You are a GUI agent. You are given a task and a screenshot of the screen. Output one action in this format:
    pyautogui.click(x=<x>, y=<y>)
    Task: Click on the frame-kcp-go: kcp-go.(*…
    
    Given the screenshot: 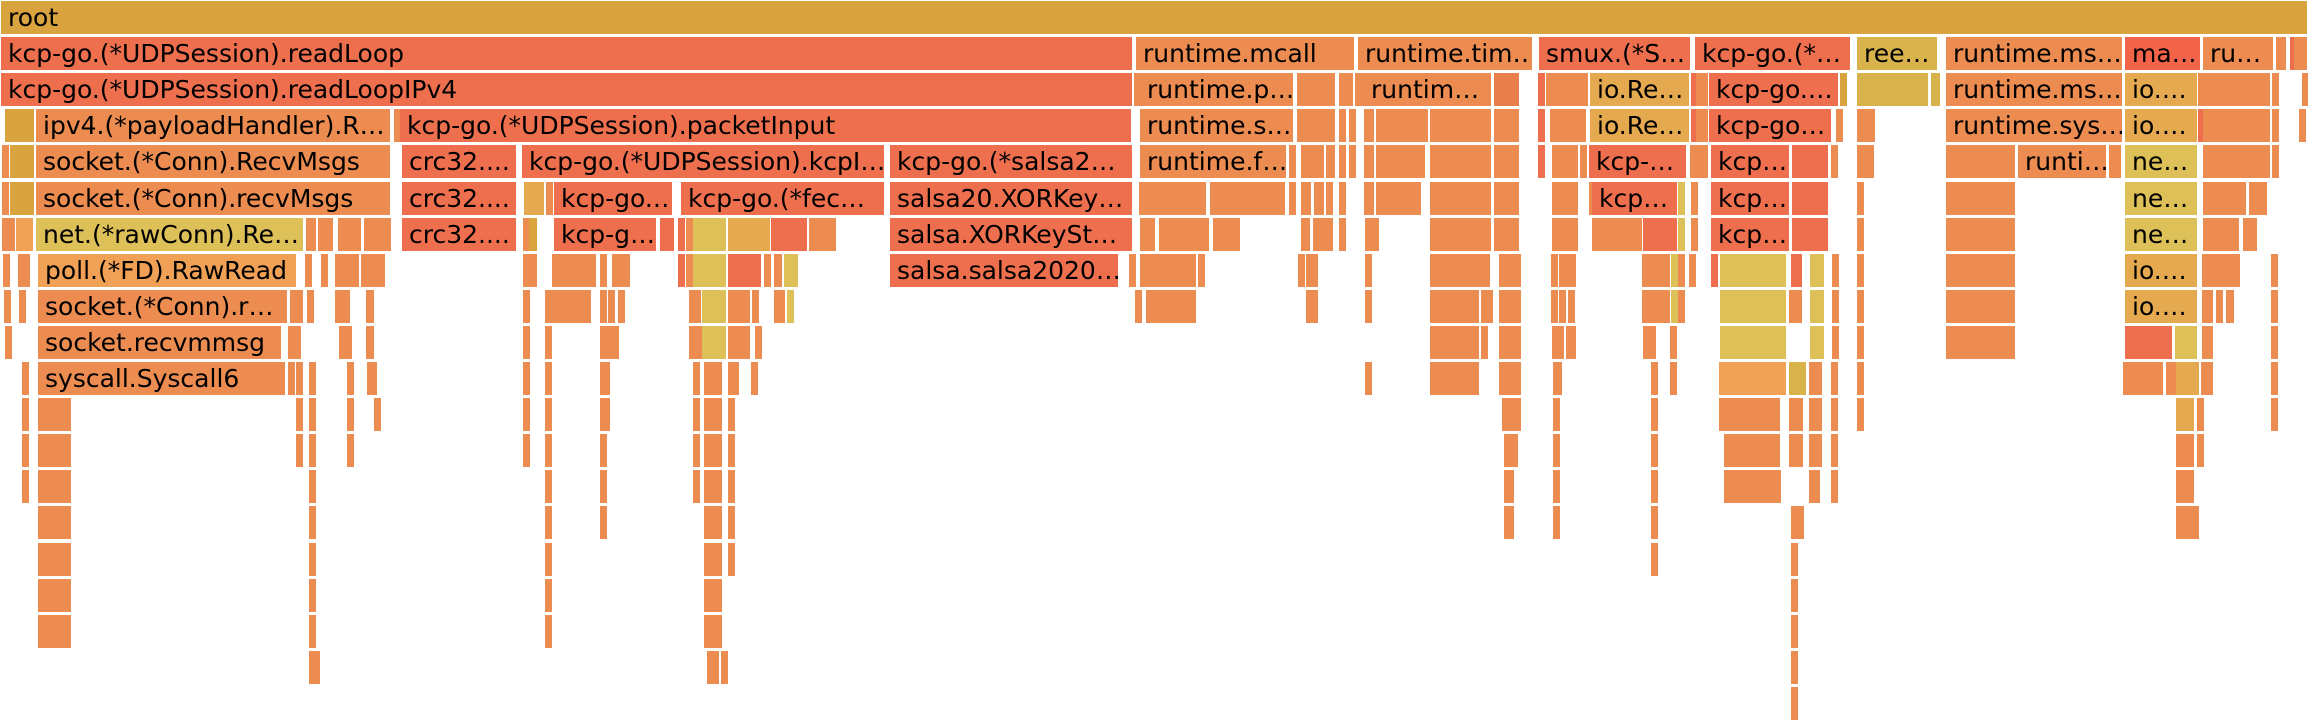 What is the action you would take?
    pyautogui.click(x=1772, y=54)
    